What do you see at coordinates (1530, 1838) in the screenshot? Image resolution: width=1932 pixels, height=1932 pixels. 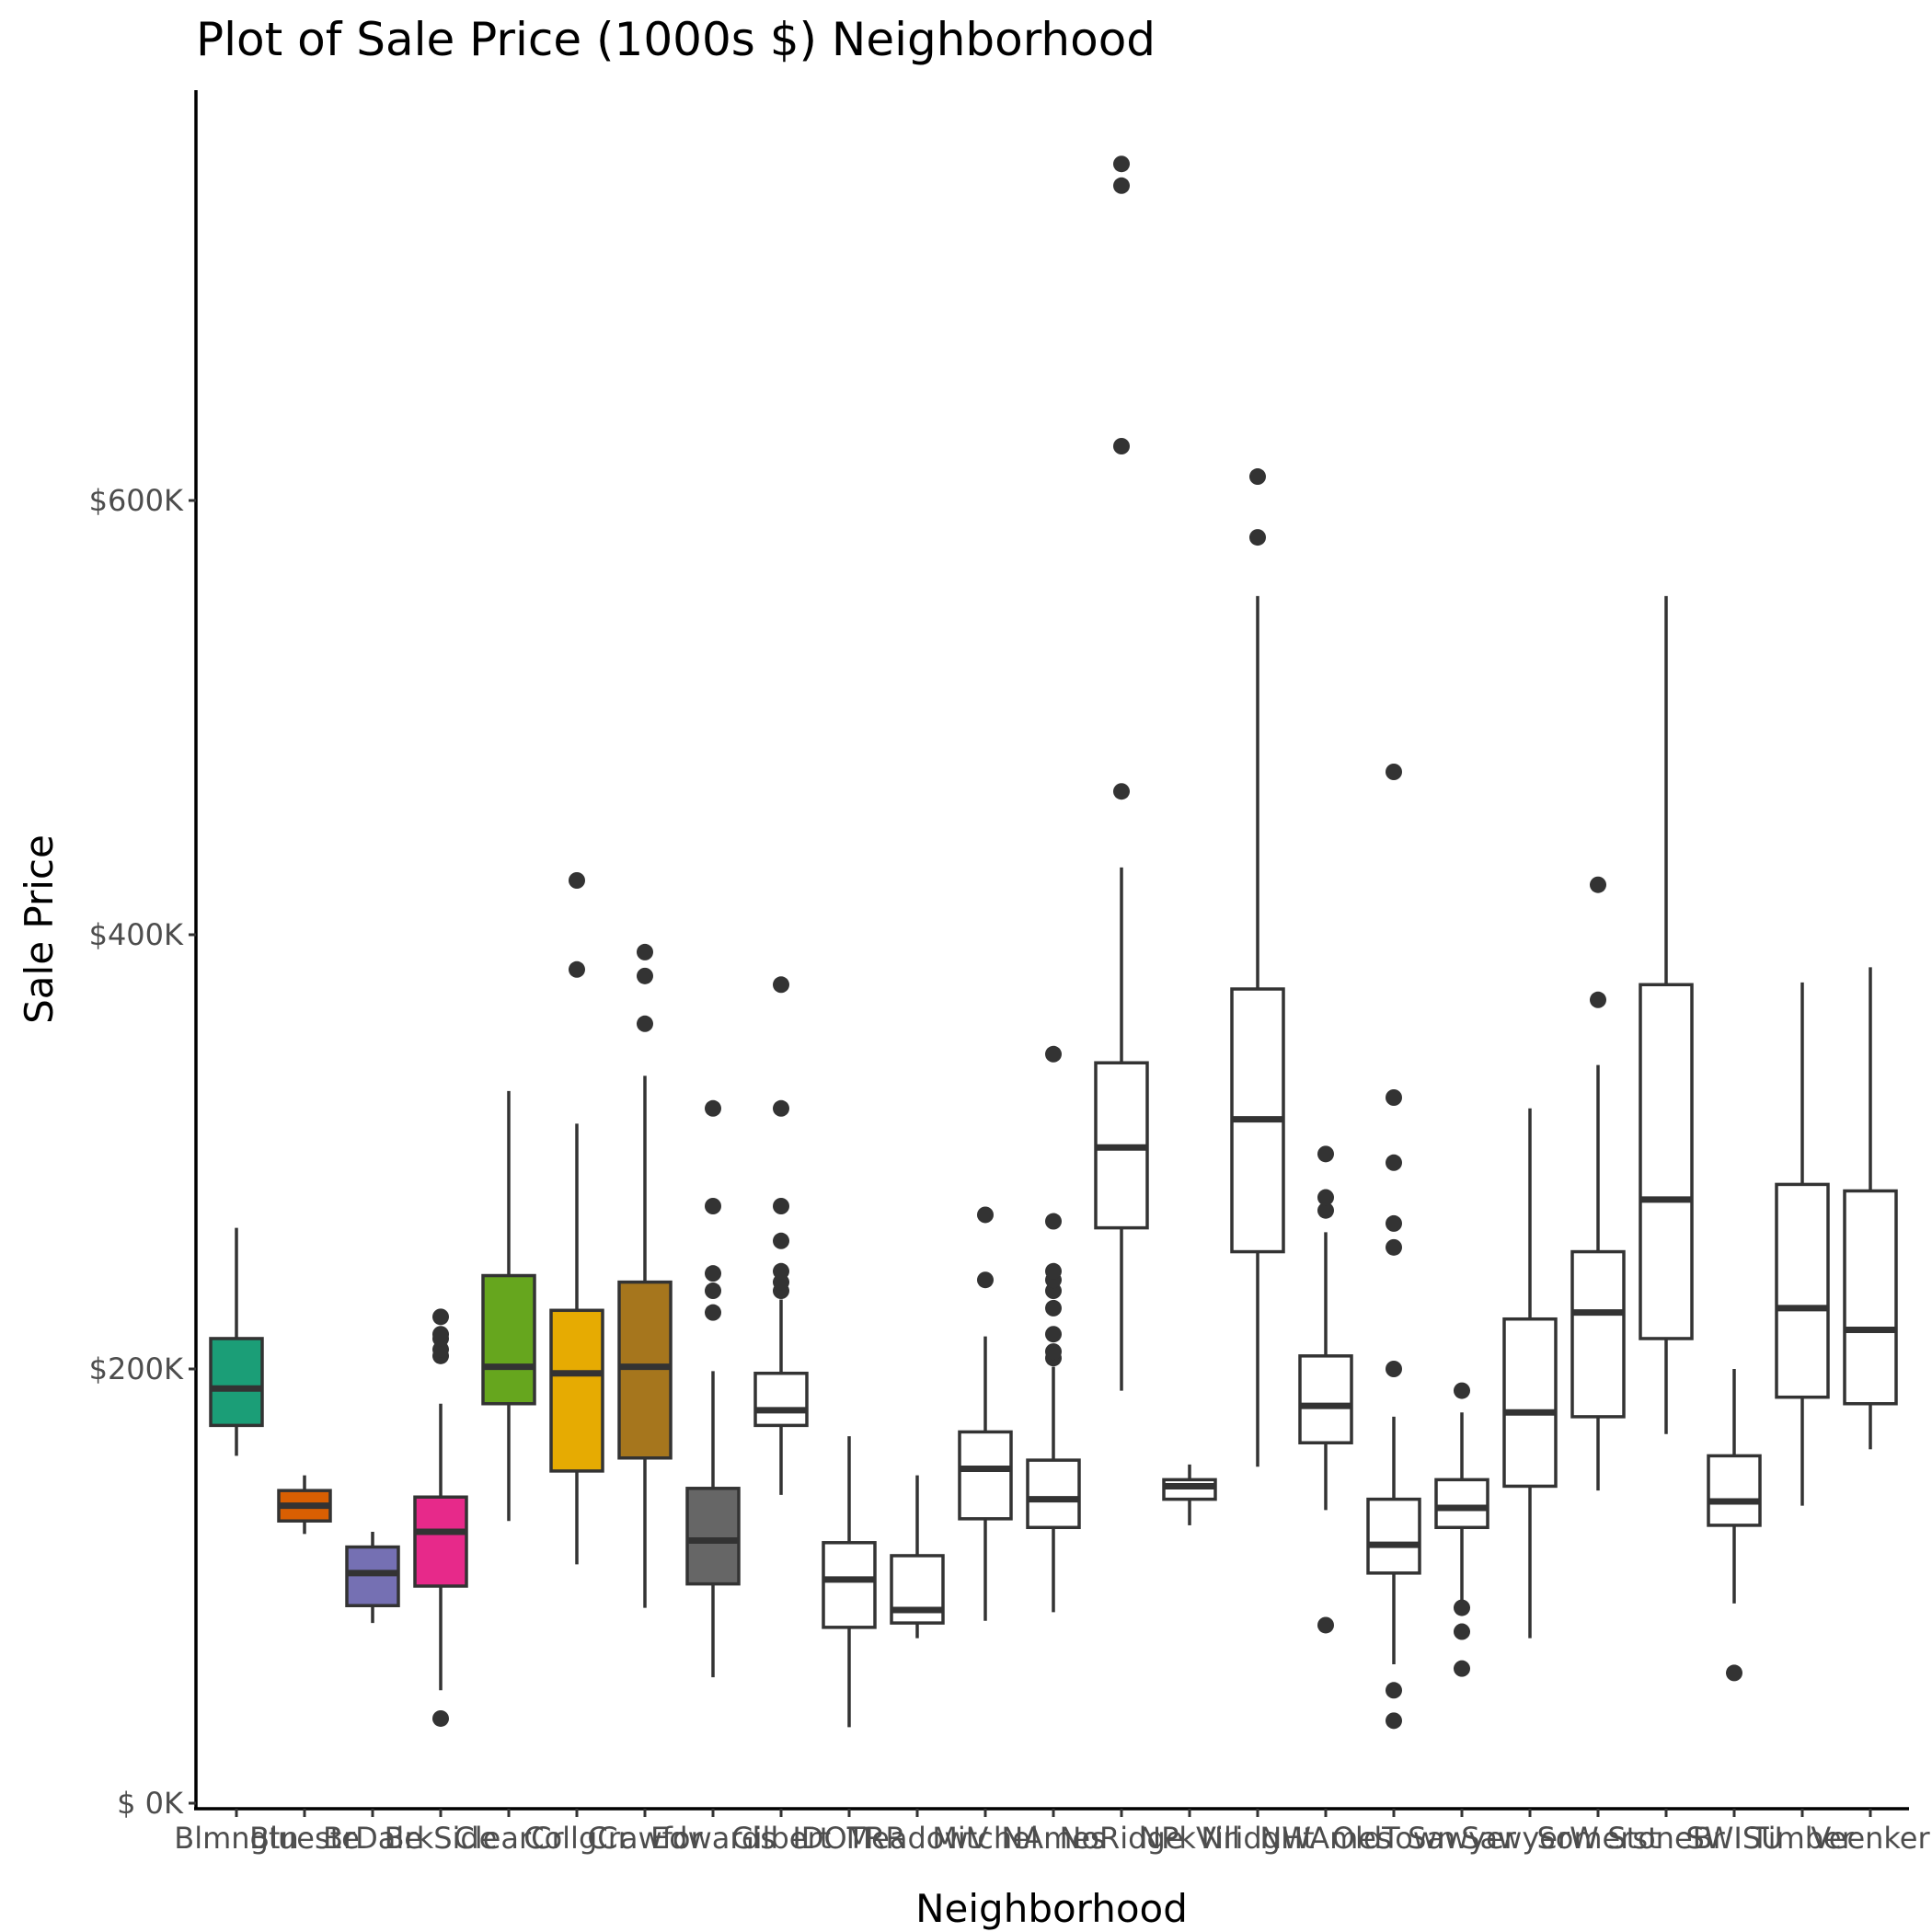 I see `x-tick-label: SawyerW` at bounding box center [1530, 1838].